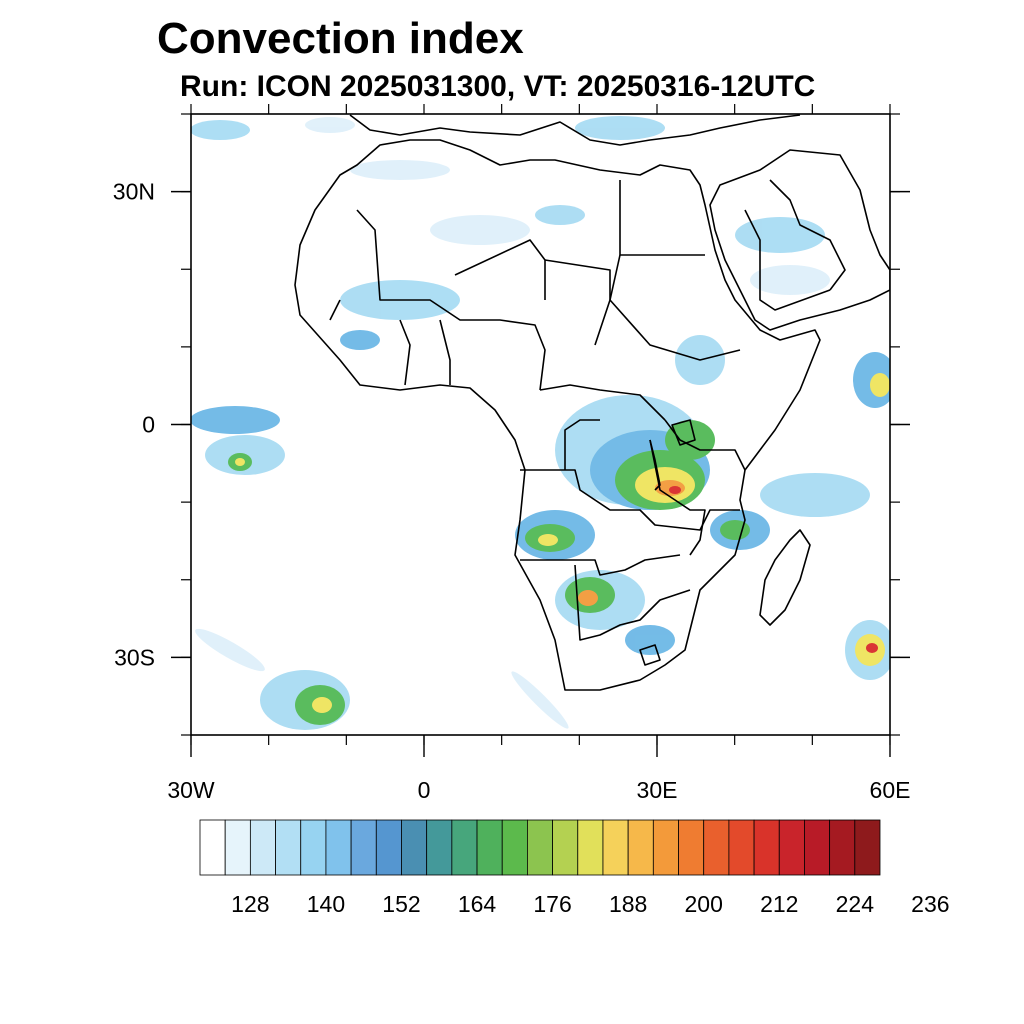 This screenshot has height=1024, width=1024. Describe the element at coordinates (273, 128) in the screenshot. I see `field-blob-north-atlantic` at that location.